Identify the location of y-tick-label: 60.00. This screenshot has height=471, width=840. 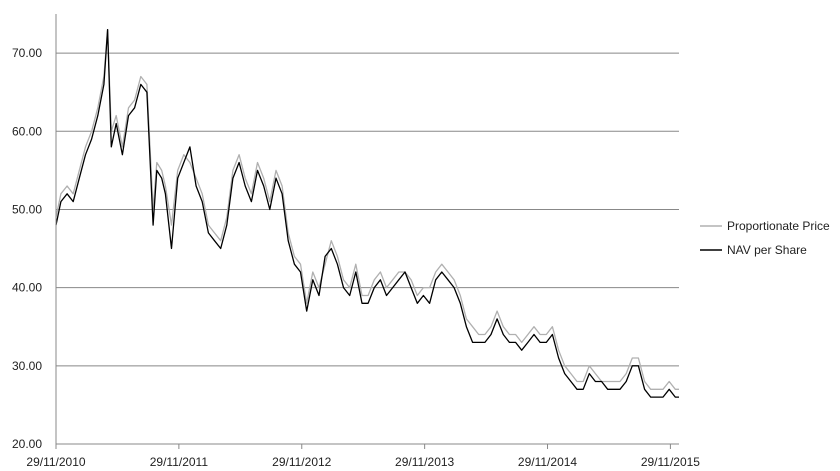
(27, 131).